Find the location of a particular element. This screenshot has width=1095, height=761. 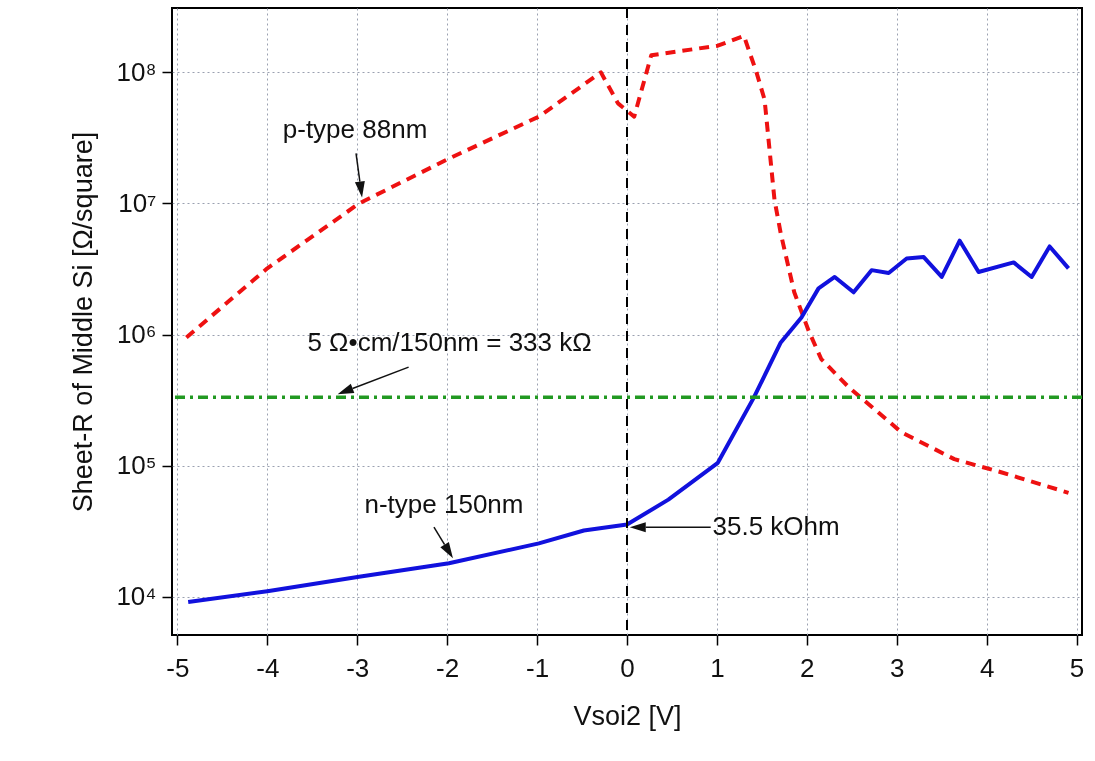

annotation: 35.5 kOhm is located at coordinates (776, 526).